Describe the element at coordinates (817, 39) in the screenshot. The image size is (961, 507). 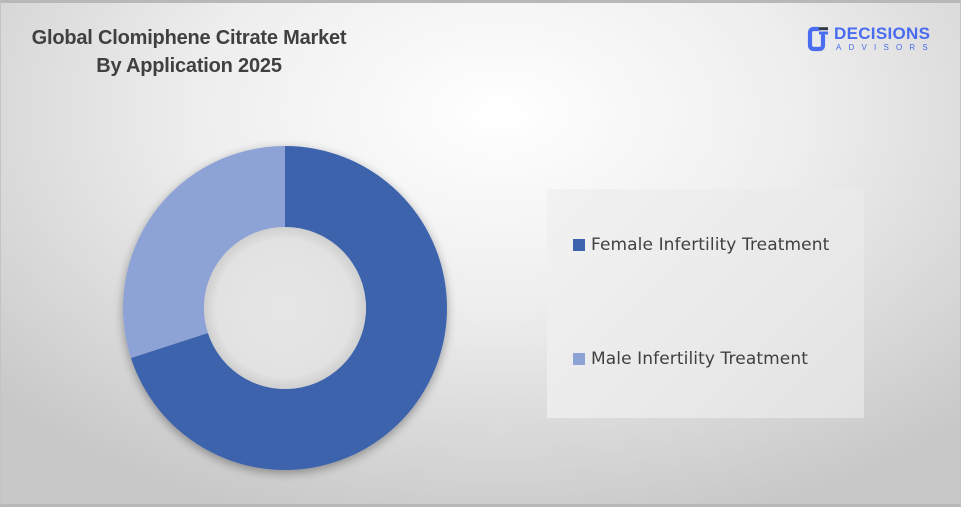
I see `logo-mark-icon` at that location.